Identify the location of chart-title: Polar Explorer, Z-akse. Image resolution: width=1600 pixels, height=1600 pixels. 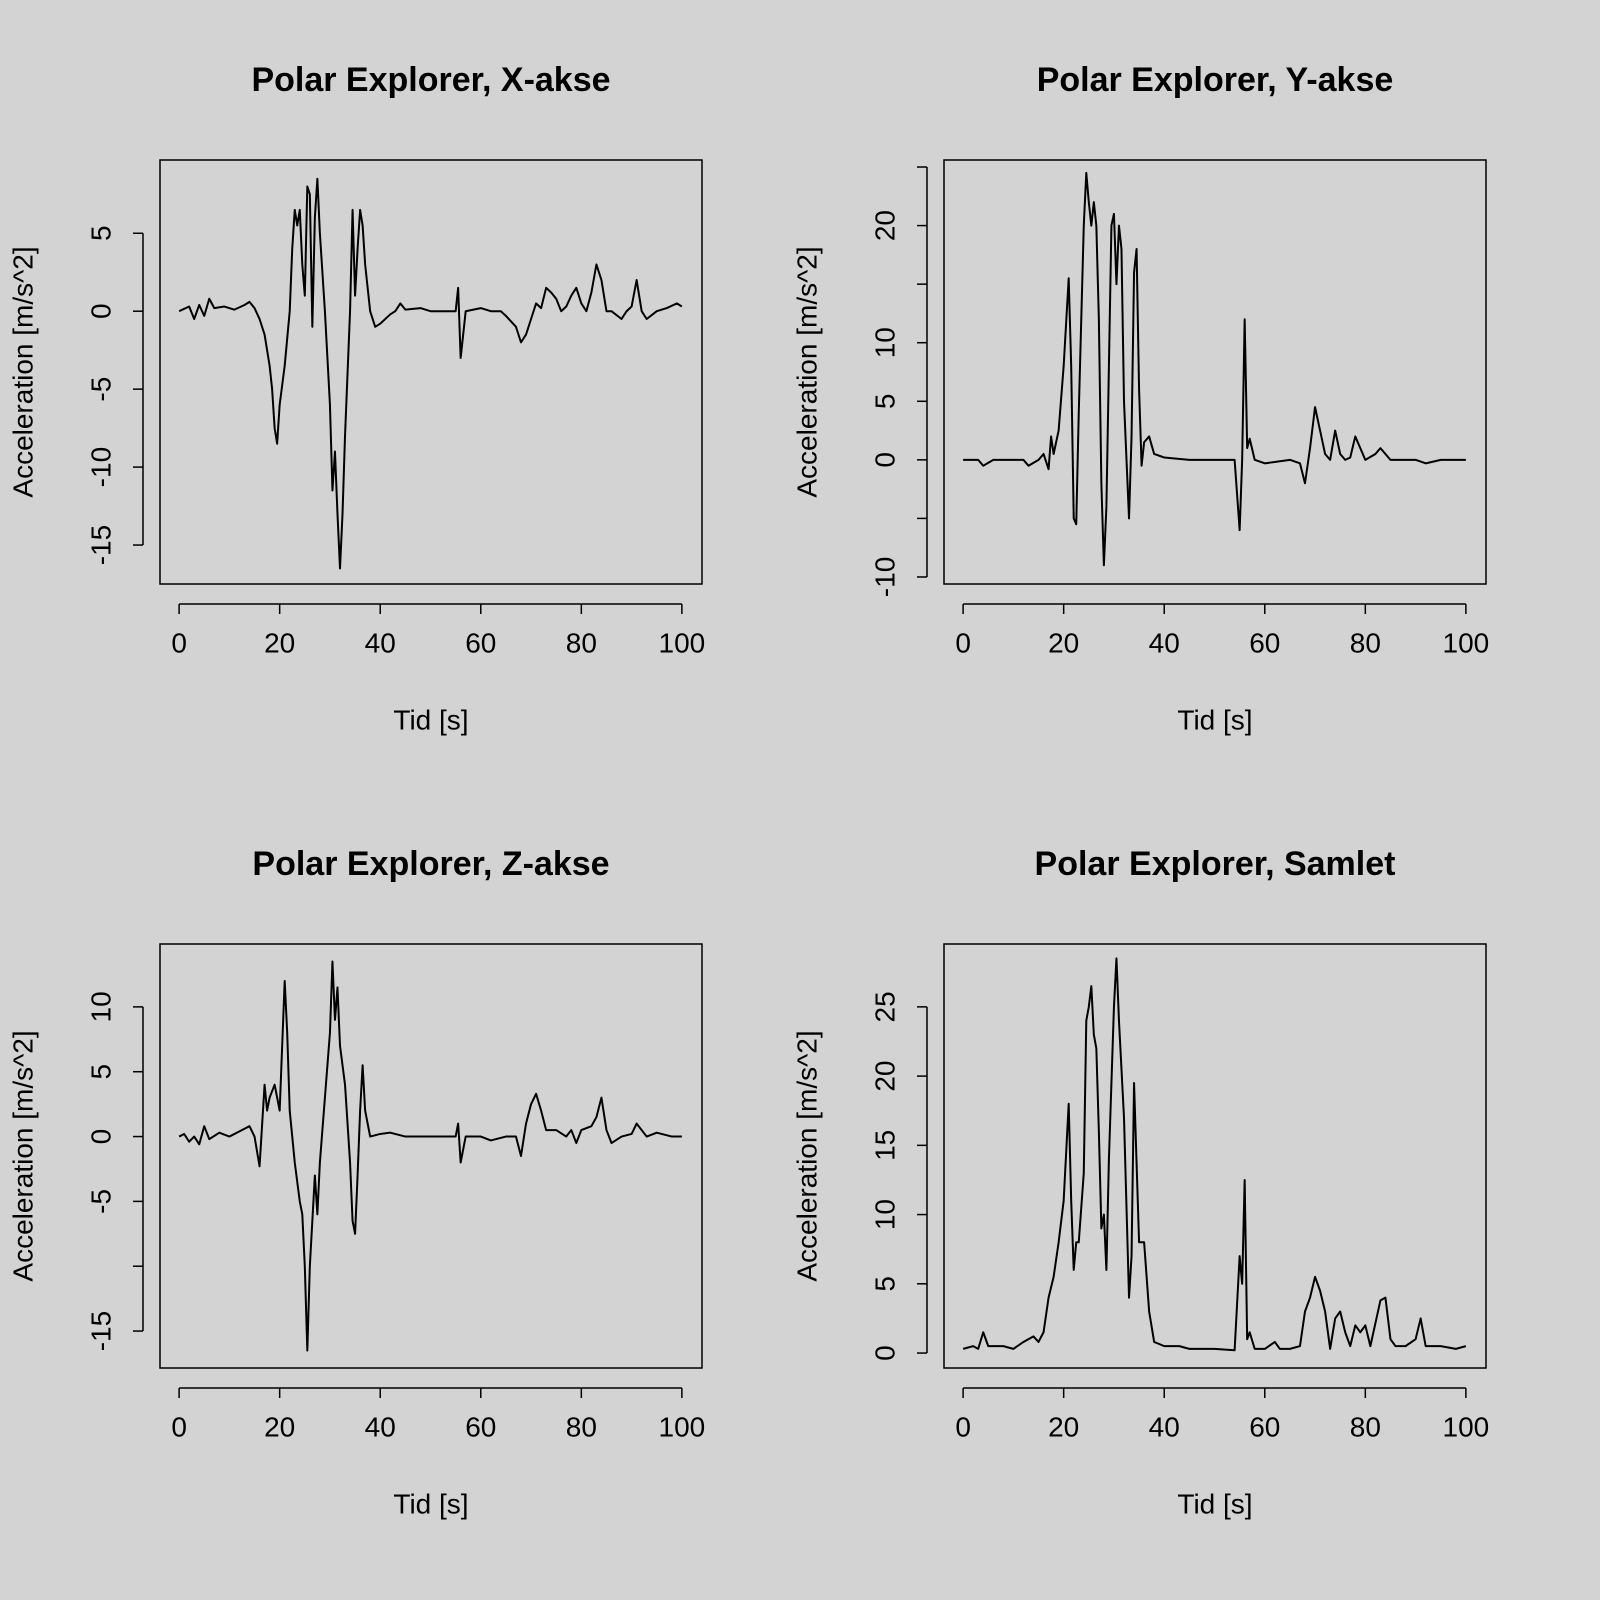
(430, 864).